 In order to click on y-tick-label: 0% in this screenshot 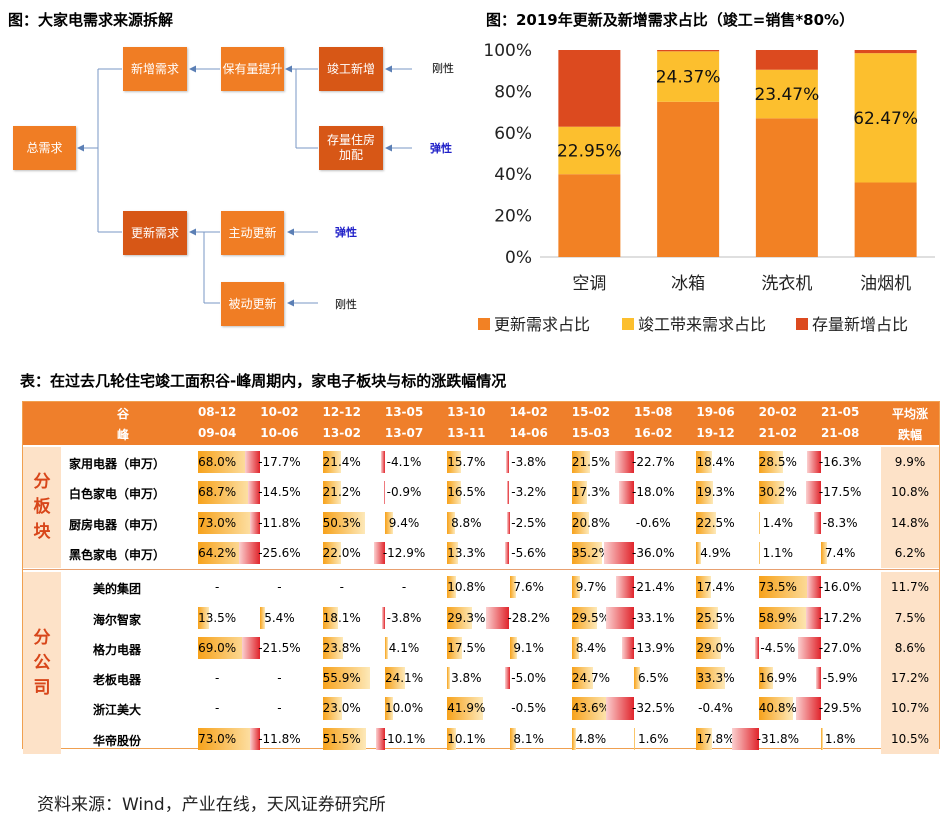, I will do `click(518, 258)`.